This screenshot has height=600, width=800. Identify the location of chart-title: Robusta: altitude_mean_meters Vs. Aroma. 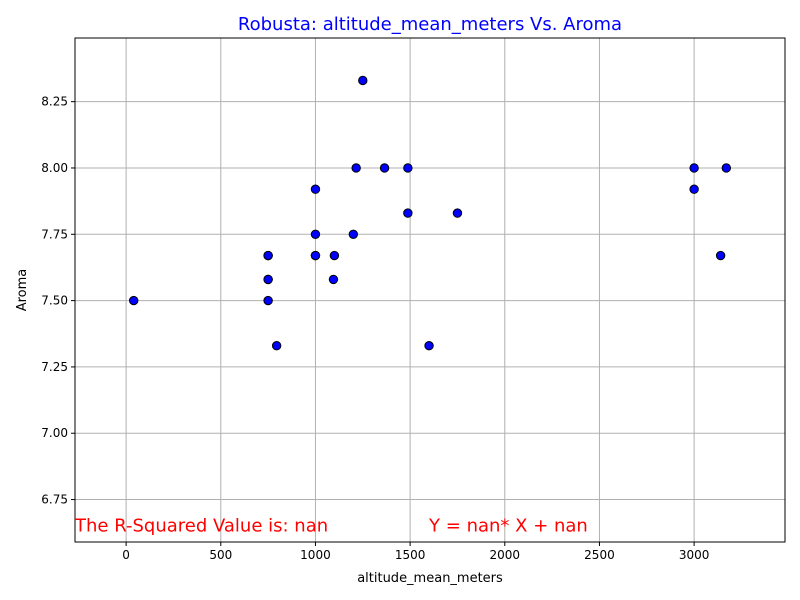
(430, 24).